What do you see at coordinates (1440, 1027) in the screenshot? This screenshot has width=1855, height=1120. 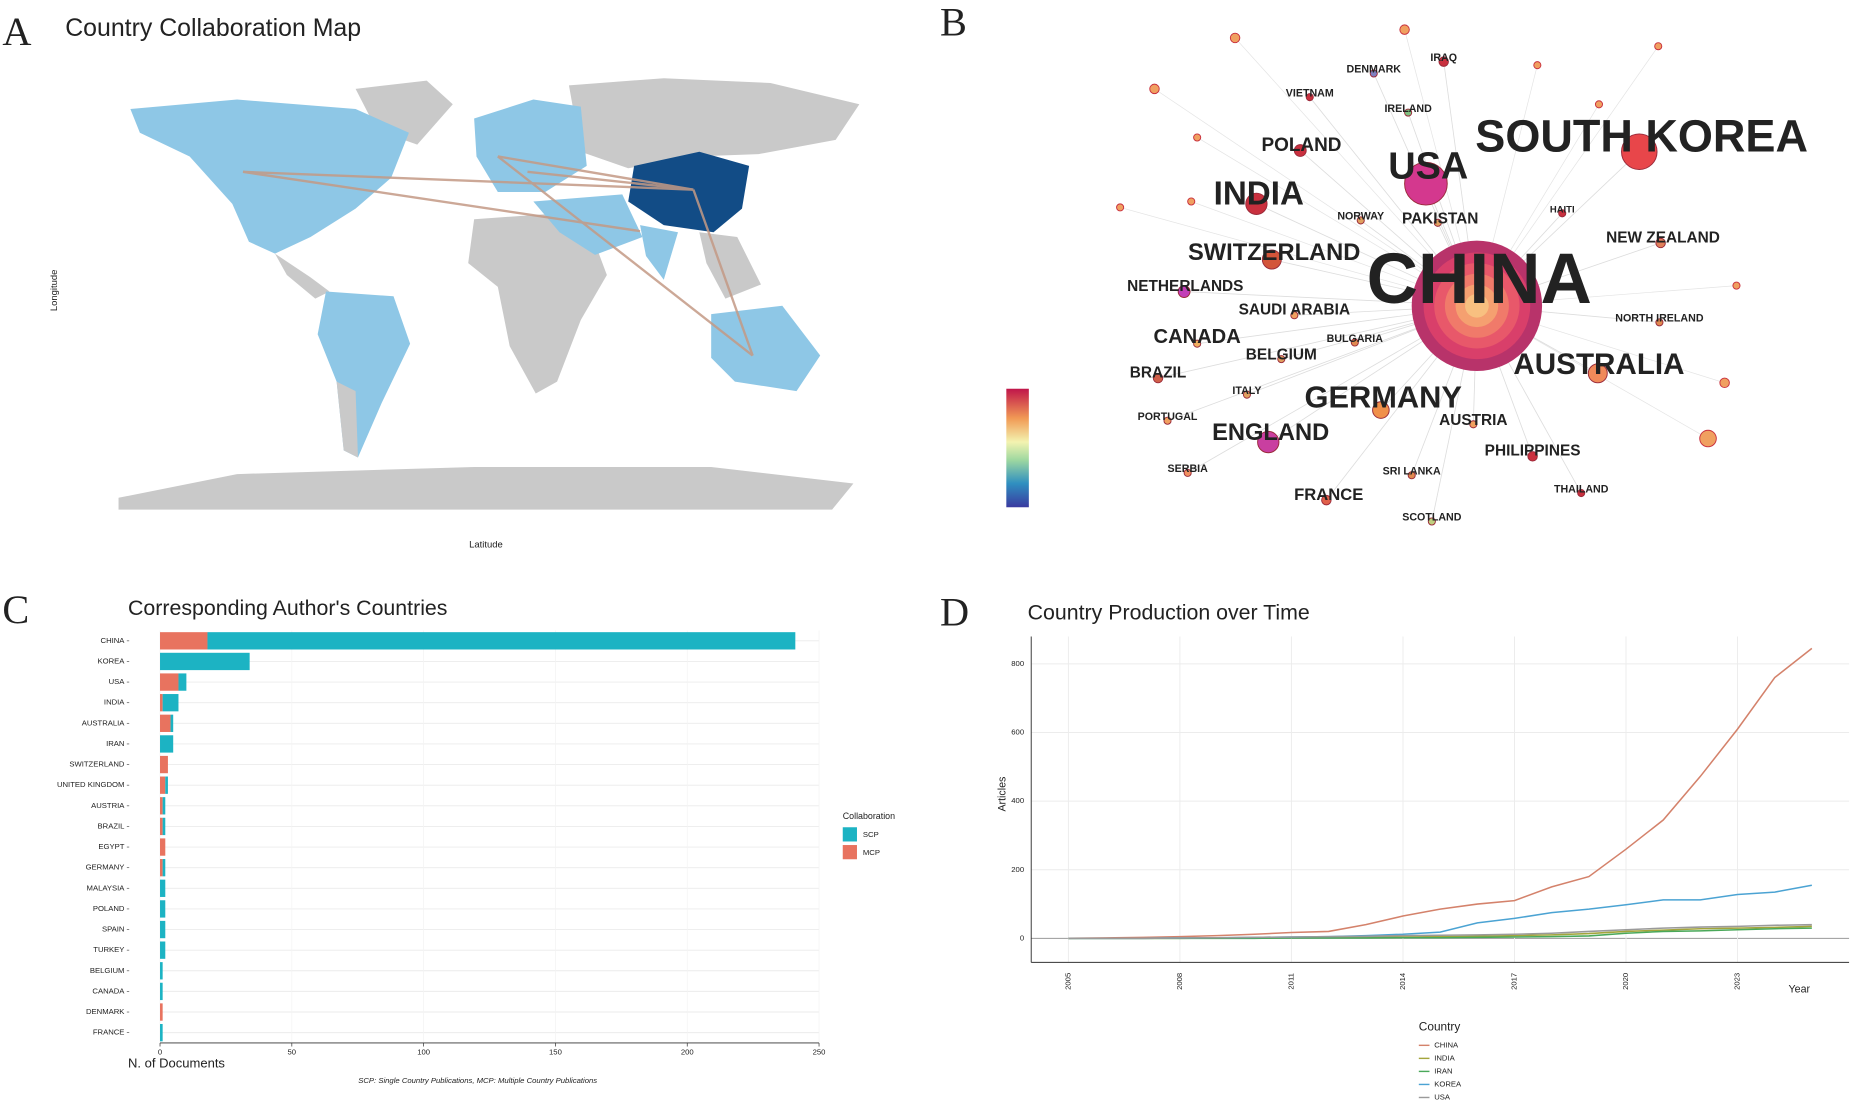 I see `legend-title: Country` at bounding box center [1440, 1027].